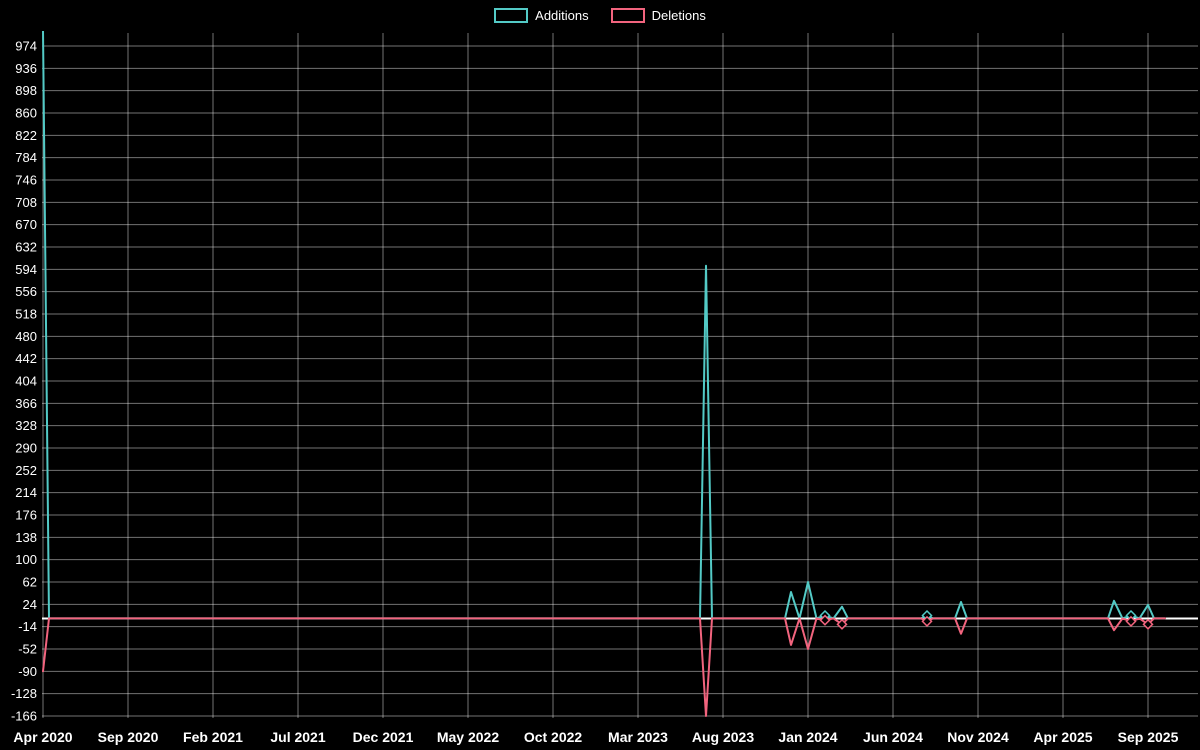 The height and width of the screenshot is (750, 1200). I want to click on y-tick-label: 404, so click(26, 381).